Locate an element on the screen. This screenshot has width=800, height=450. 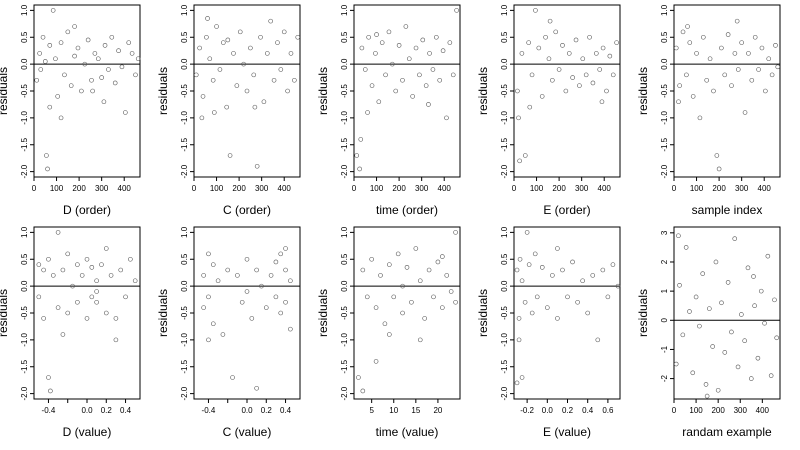
x-axis-label: time (value) is located at coordinates (407, 432).